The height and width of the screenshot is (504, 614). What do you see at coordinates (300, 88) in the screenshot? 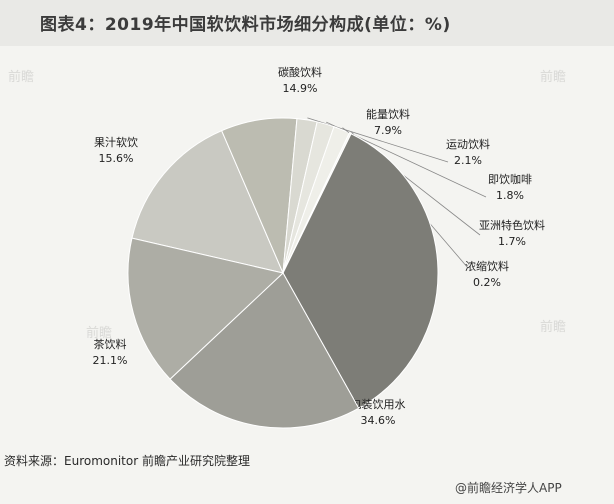
I see `slice-value-label: 14.9%` at bounding box center [300, 88].